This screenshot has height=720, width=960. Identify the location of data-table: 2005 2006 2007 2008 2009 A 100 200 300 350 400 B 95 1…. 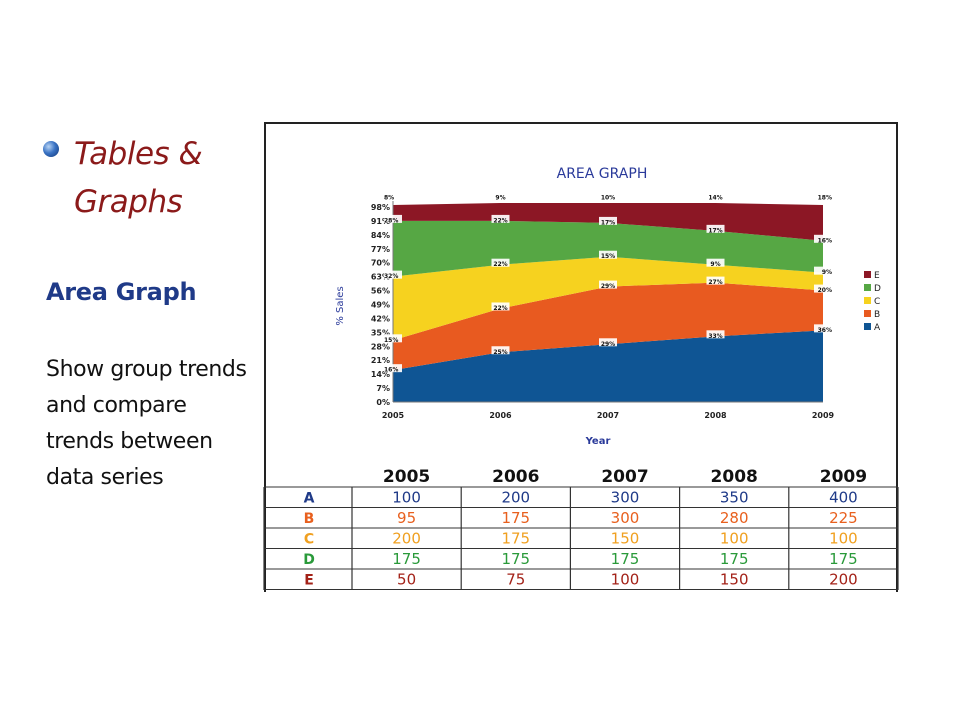
(581, 528).